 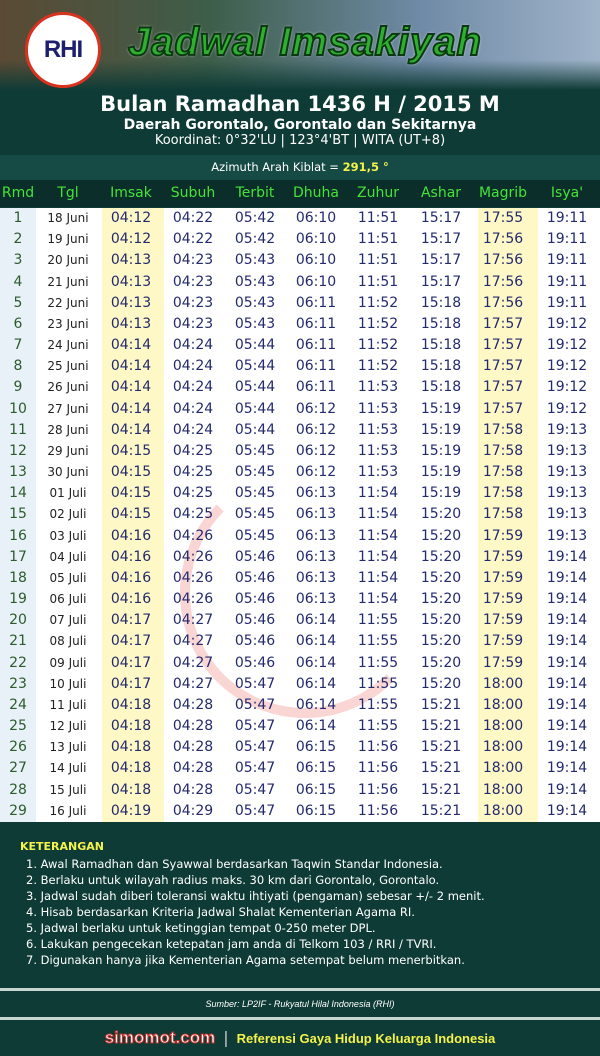 I want to click on cell-isya: 19:12, so click(x=567, y=408).